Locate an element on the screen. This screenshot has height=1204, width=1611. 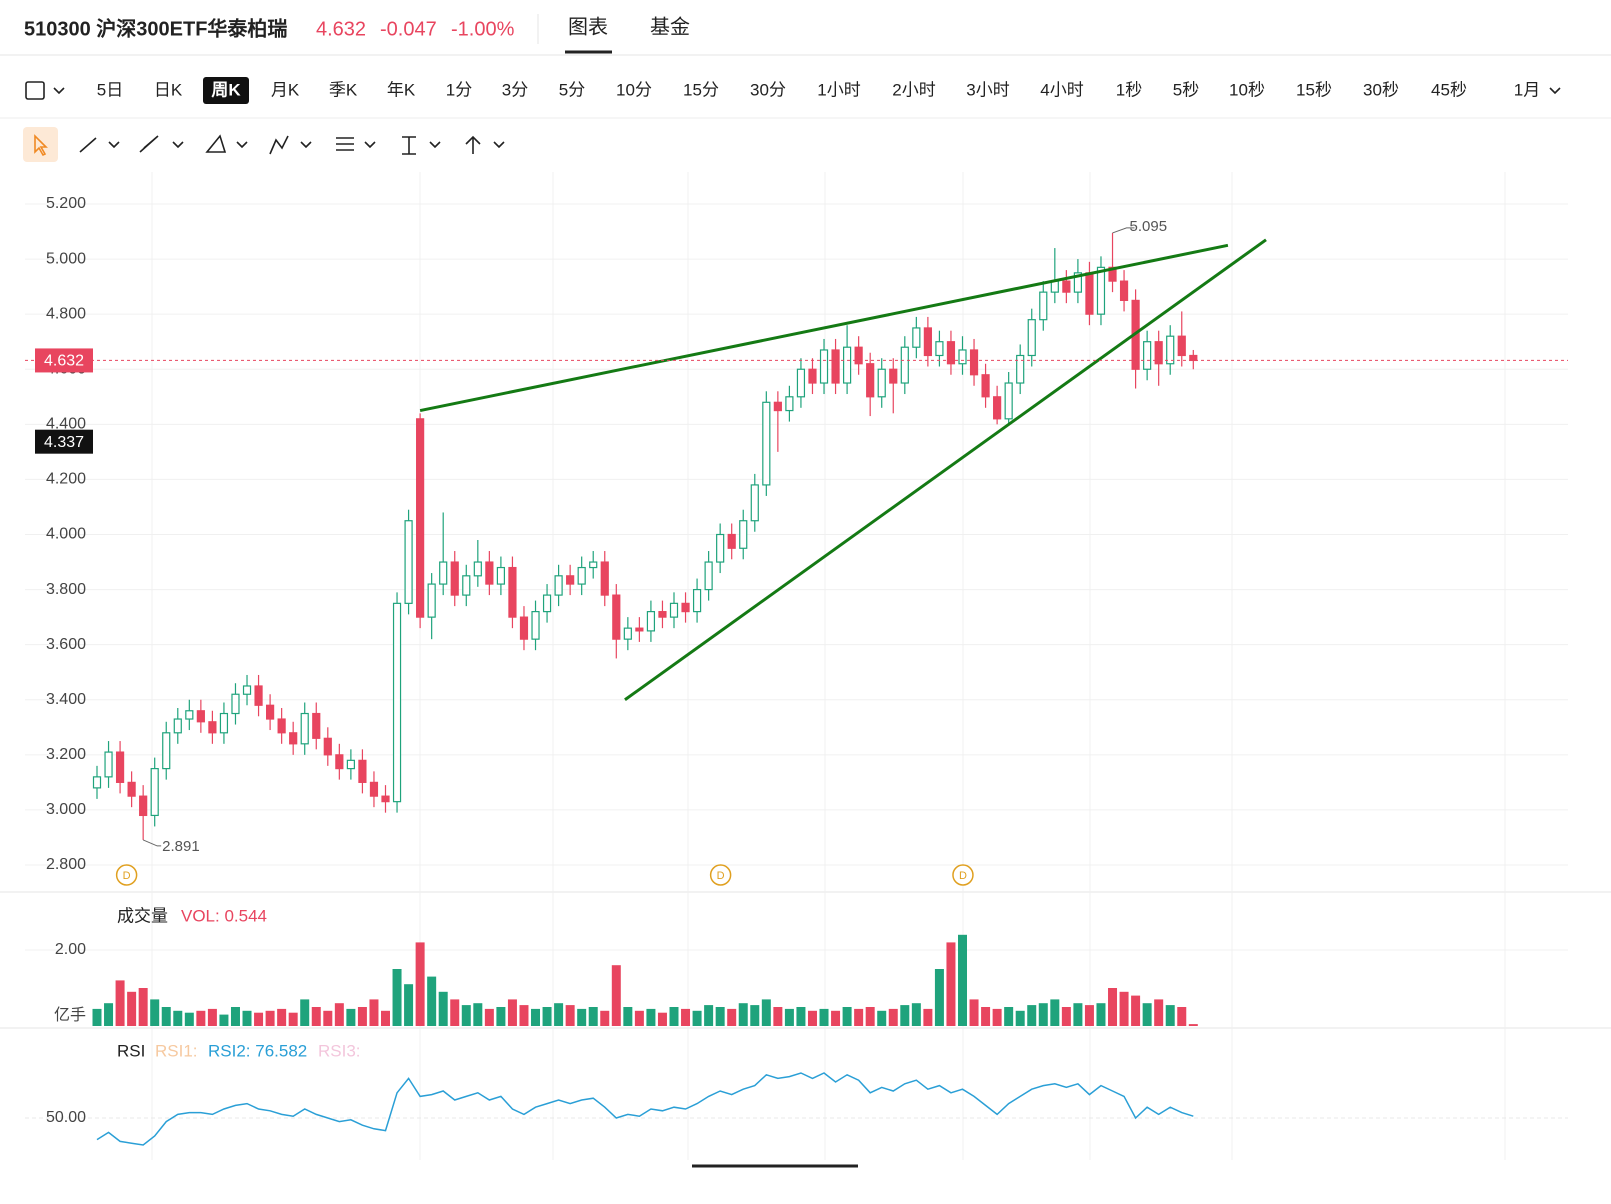
drawing-tools is located at coordinates (264, 144).